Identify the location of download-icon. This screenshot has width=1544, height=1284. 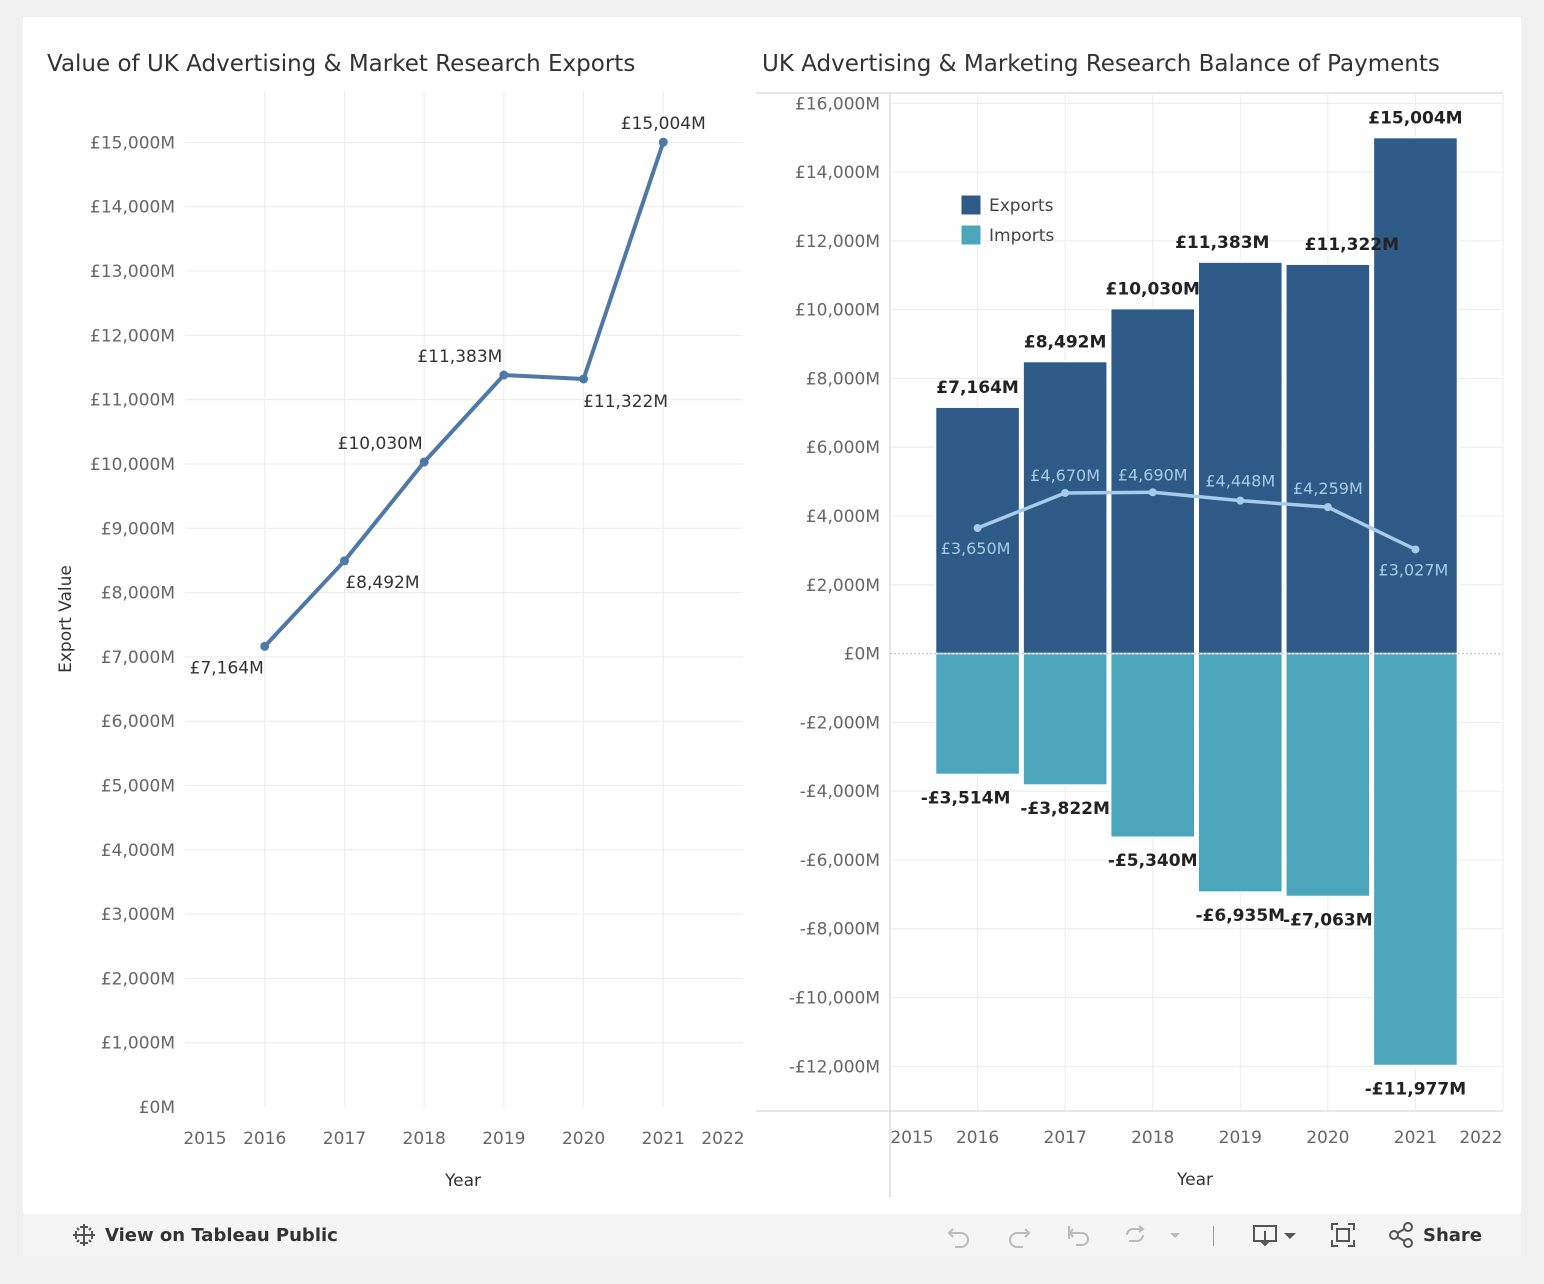
(1275, 1235).